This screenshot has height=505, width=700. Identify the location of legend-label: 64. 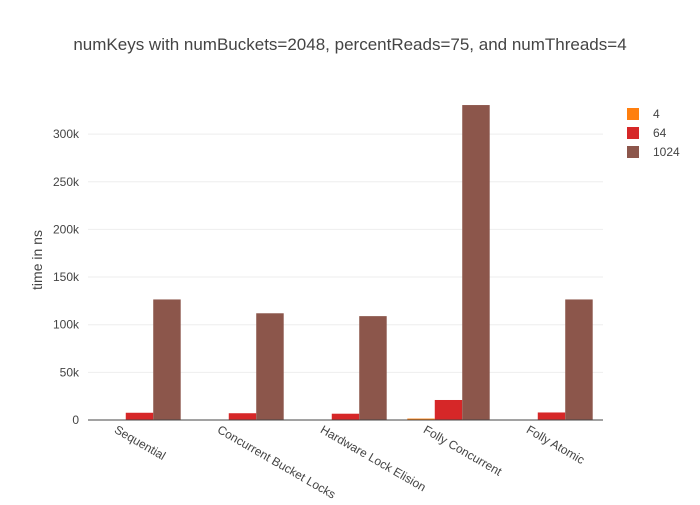
(660, 133).